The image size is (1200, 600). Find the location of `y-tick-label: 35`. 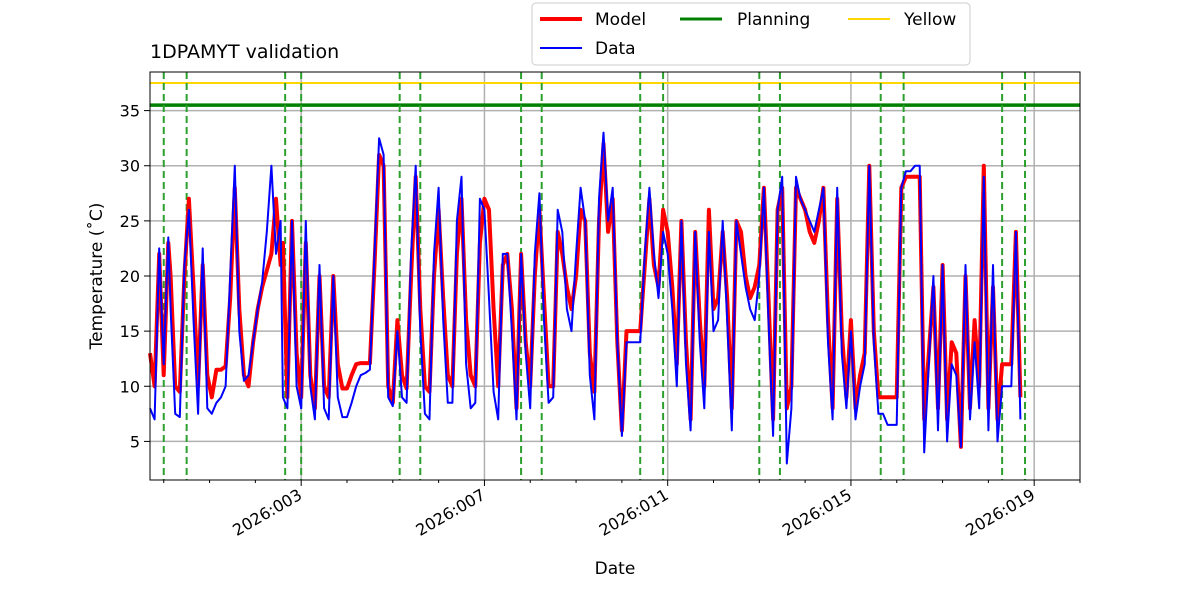

y-tick-label: 35 is located at coordinates (130, 111).